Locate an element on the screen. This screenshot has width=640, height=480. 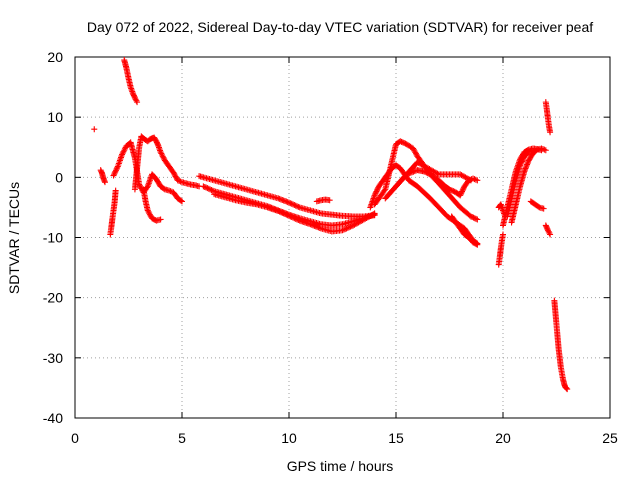
series-t7 is located at coordinates (152, 205).